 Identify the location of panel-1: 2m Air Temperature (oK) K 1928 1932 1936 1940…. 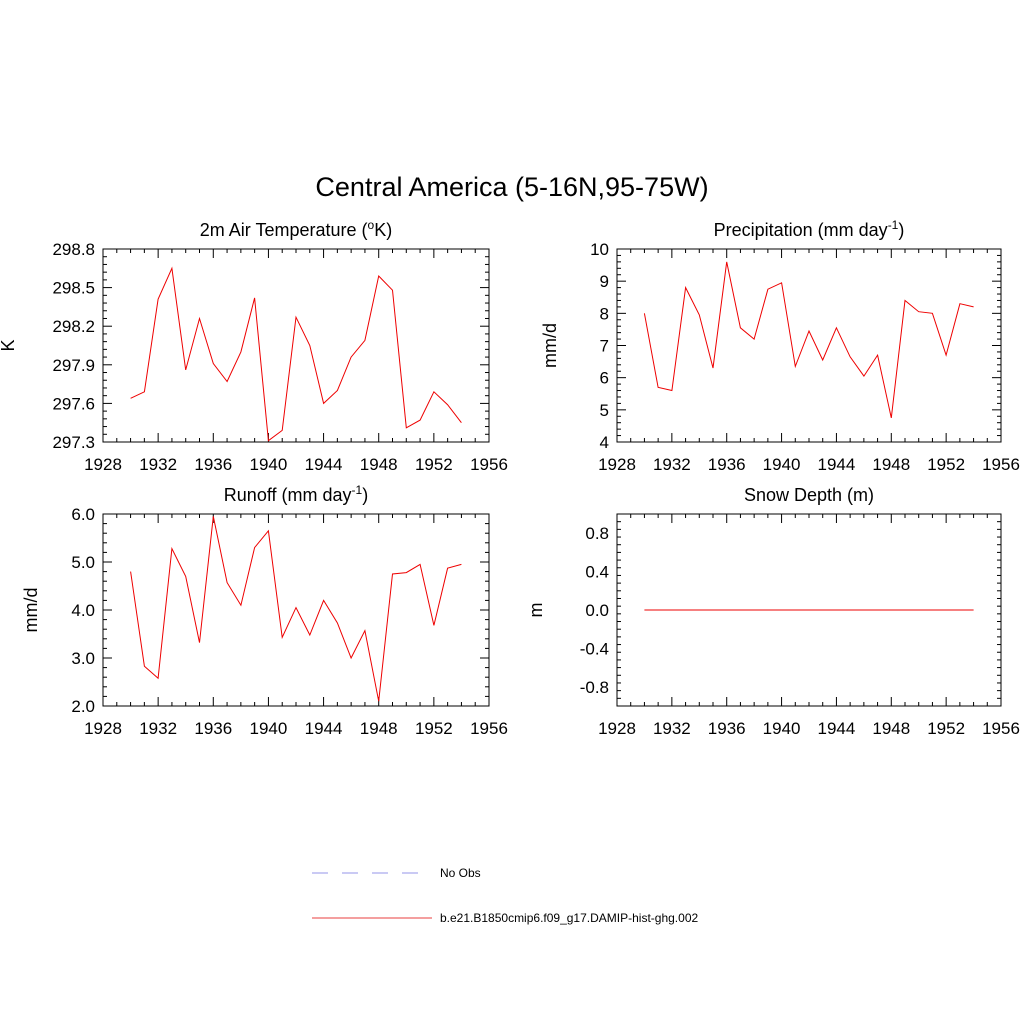
(254, 346).